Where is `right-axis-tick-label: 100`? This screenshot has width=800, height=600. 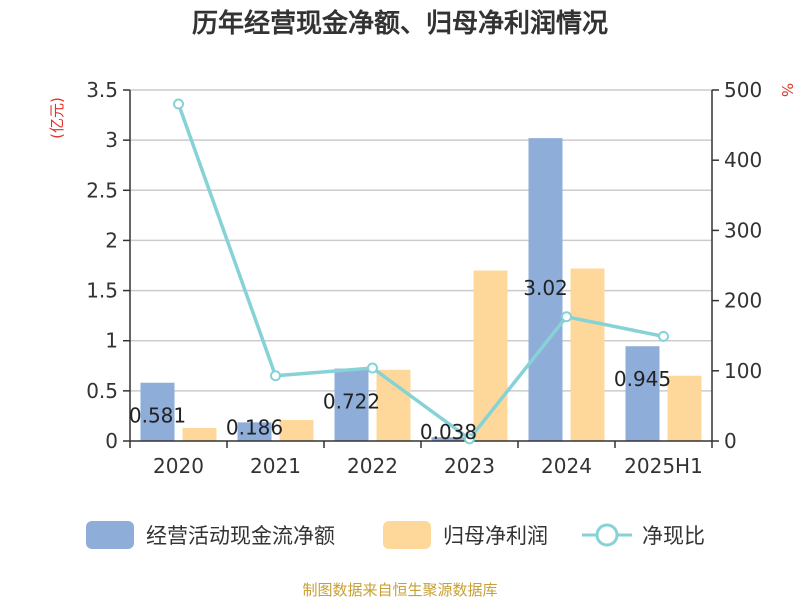 right-axis-tick-label: 100 is located at coordinates (743, 371).